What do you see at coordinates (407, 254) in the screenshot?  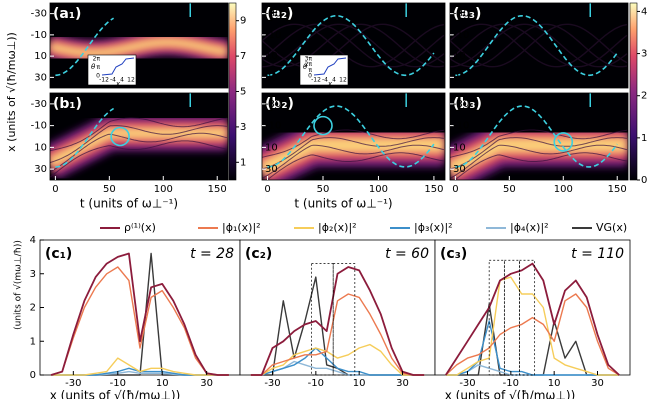 I see `time-annotation: t = 60` at bounding box center [407, 254].